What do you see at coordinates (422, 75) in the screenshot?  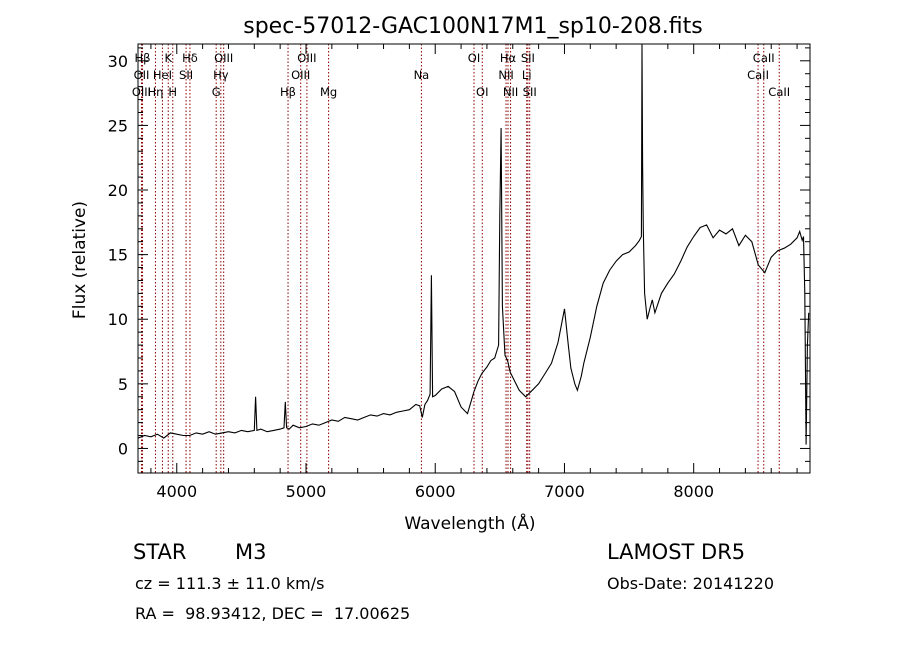 I see `spectral-line-label: Na` at bounding box center [422, 75].